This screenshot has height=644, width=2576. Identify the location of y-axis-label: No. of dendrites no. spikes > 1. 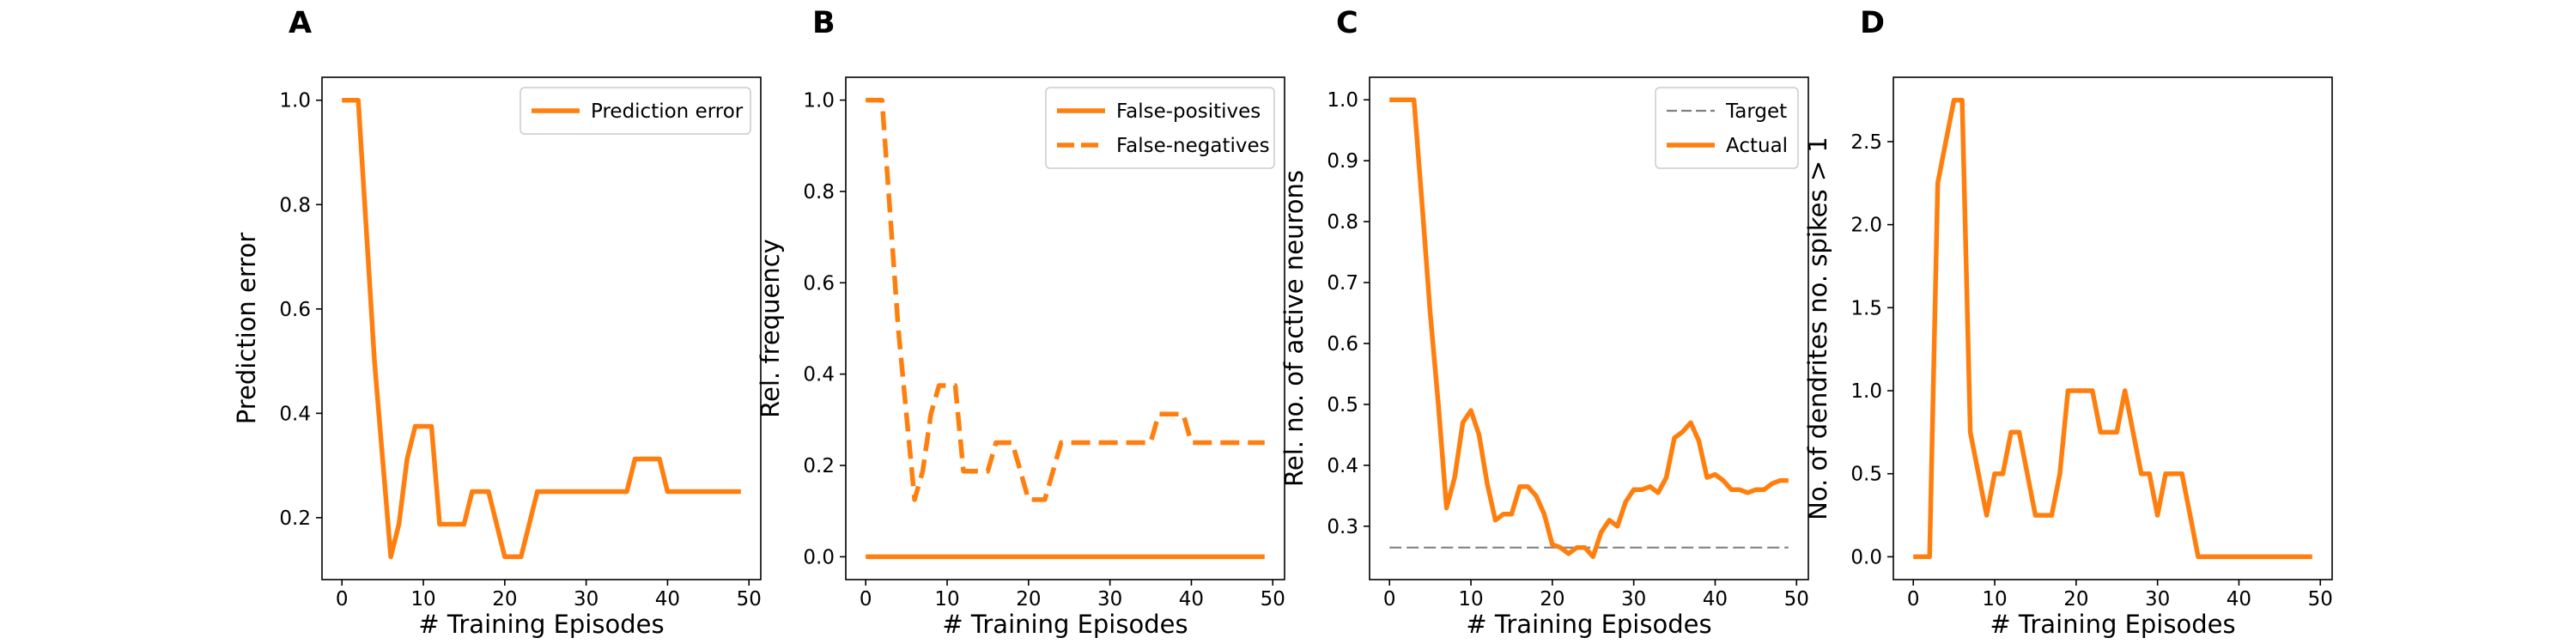
(1817, 328).